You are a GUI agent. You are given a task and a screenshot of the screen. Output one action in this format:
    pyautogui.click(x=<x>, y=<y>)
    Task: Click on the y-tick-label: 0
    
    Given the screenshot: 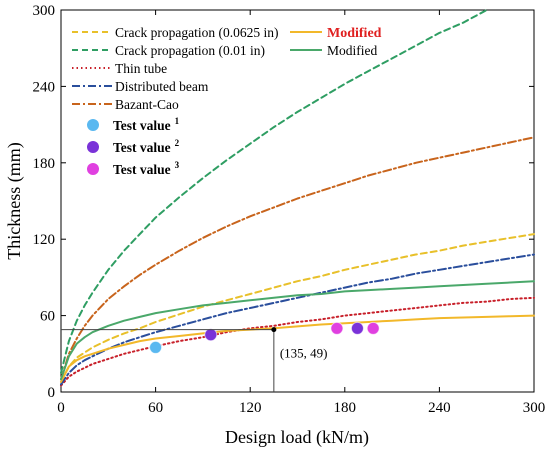 What is the action you would take?
    pyautogui.click(x=52, y=393)
    